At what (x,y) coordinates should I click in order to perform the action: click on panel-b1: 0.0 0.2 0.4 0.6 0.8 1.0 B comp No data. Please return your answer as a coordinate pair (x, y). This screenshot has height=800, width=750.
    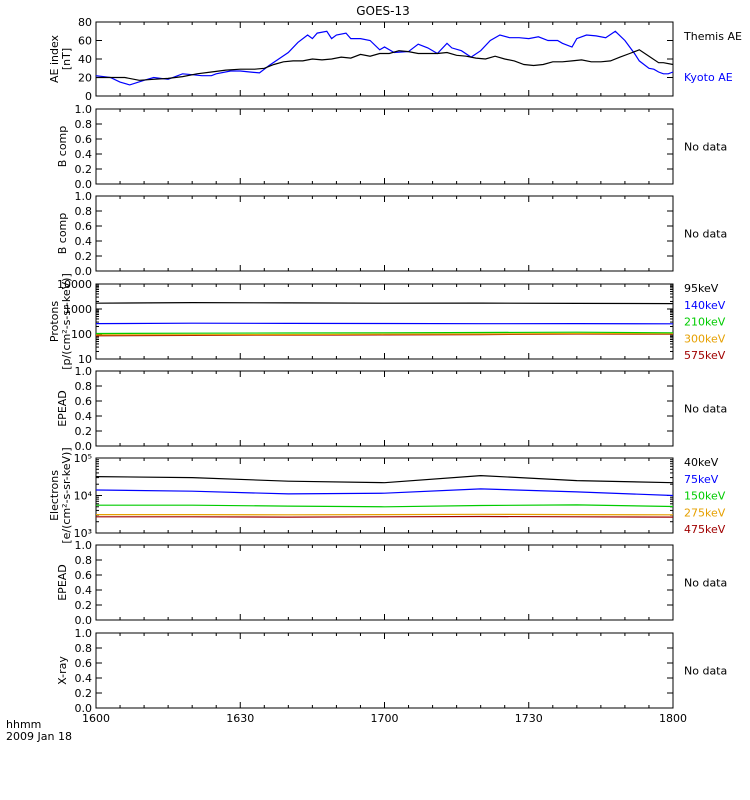
    Looking at the image, I should click on (391, 147).